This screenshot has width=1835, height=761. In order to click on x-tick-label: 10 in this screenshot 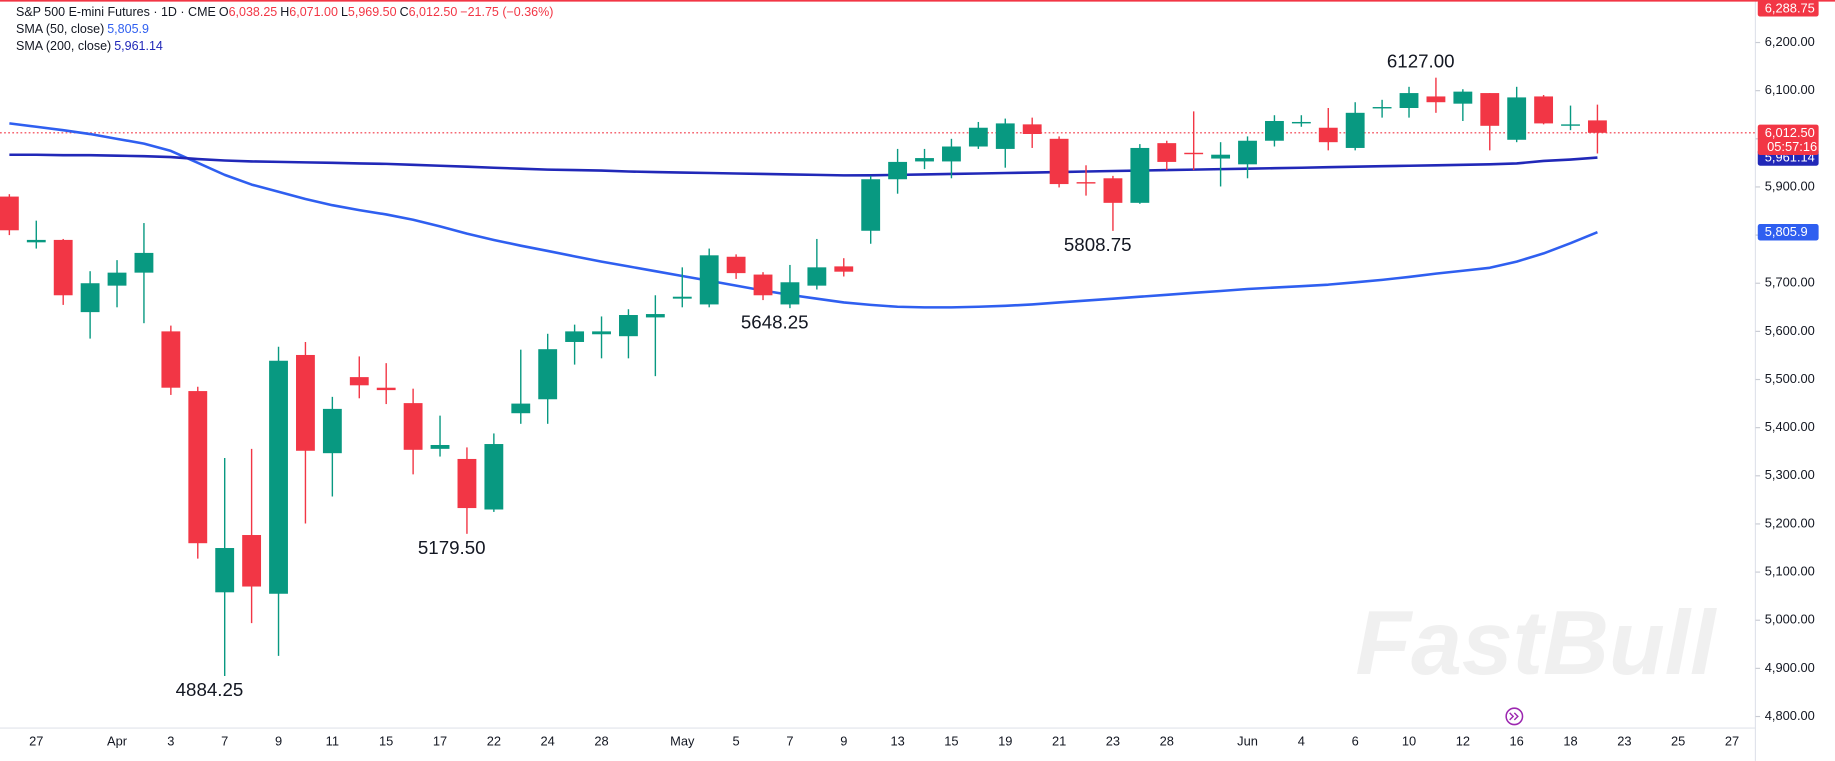, I will do `click(1409, 741)`.